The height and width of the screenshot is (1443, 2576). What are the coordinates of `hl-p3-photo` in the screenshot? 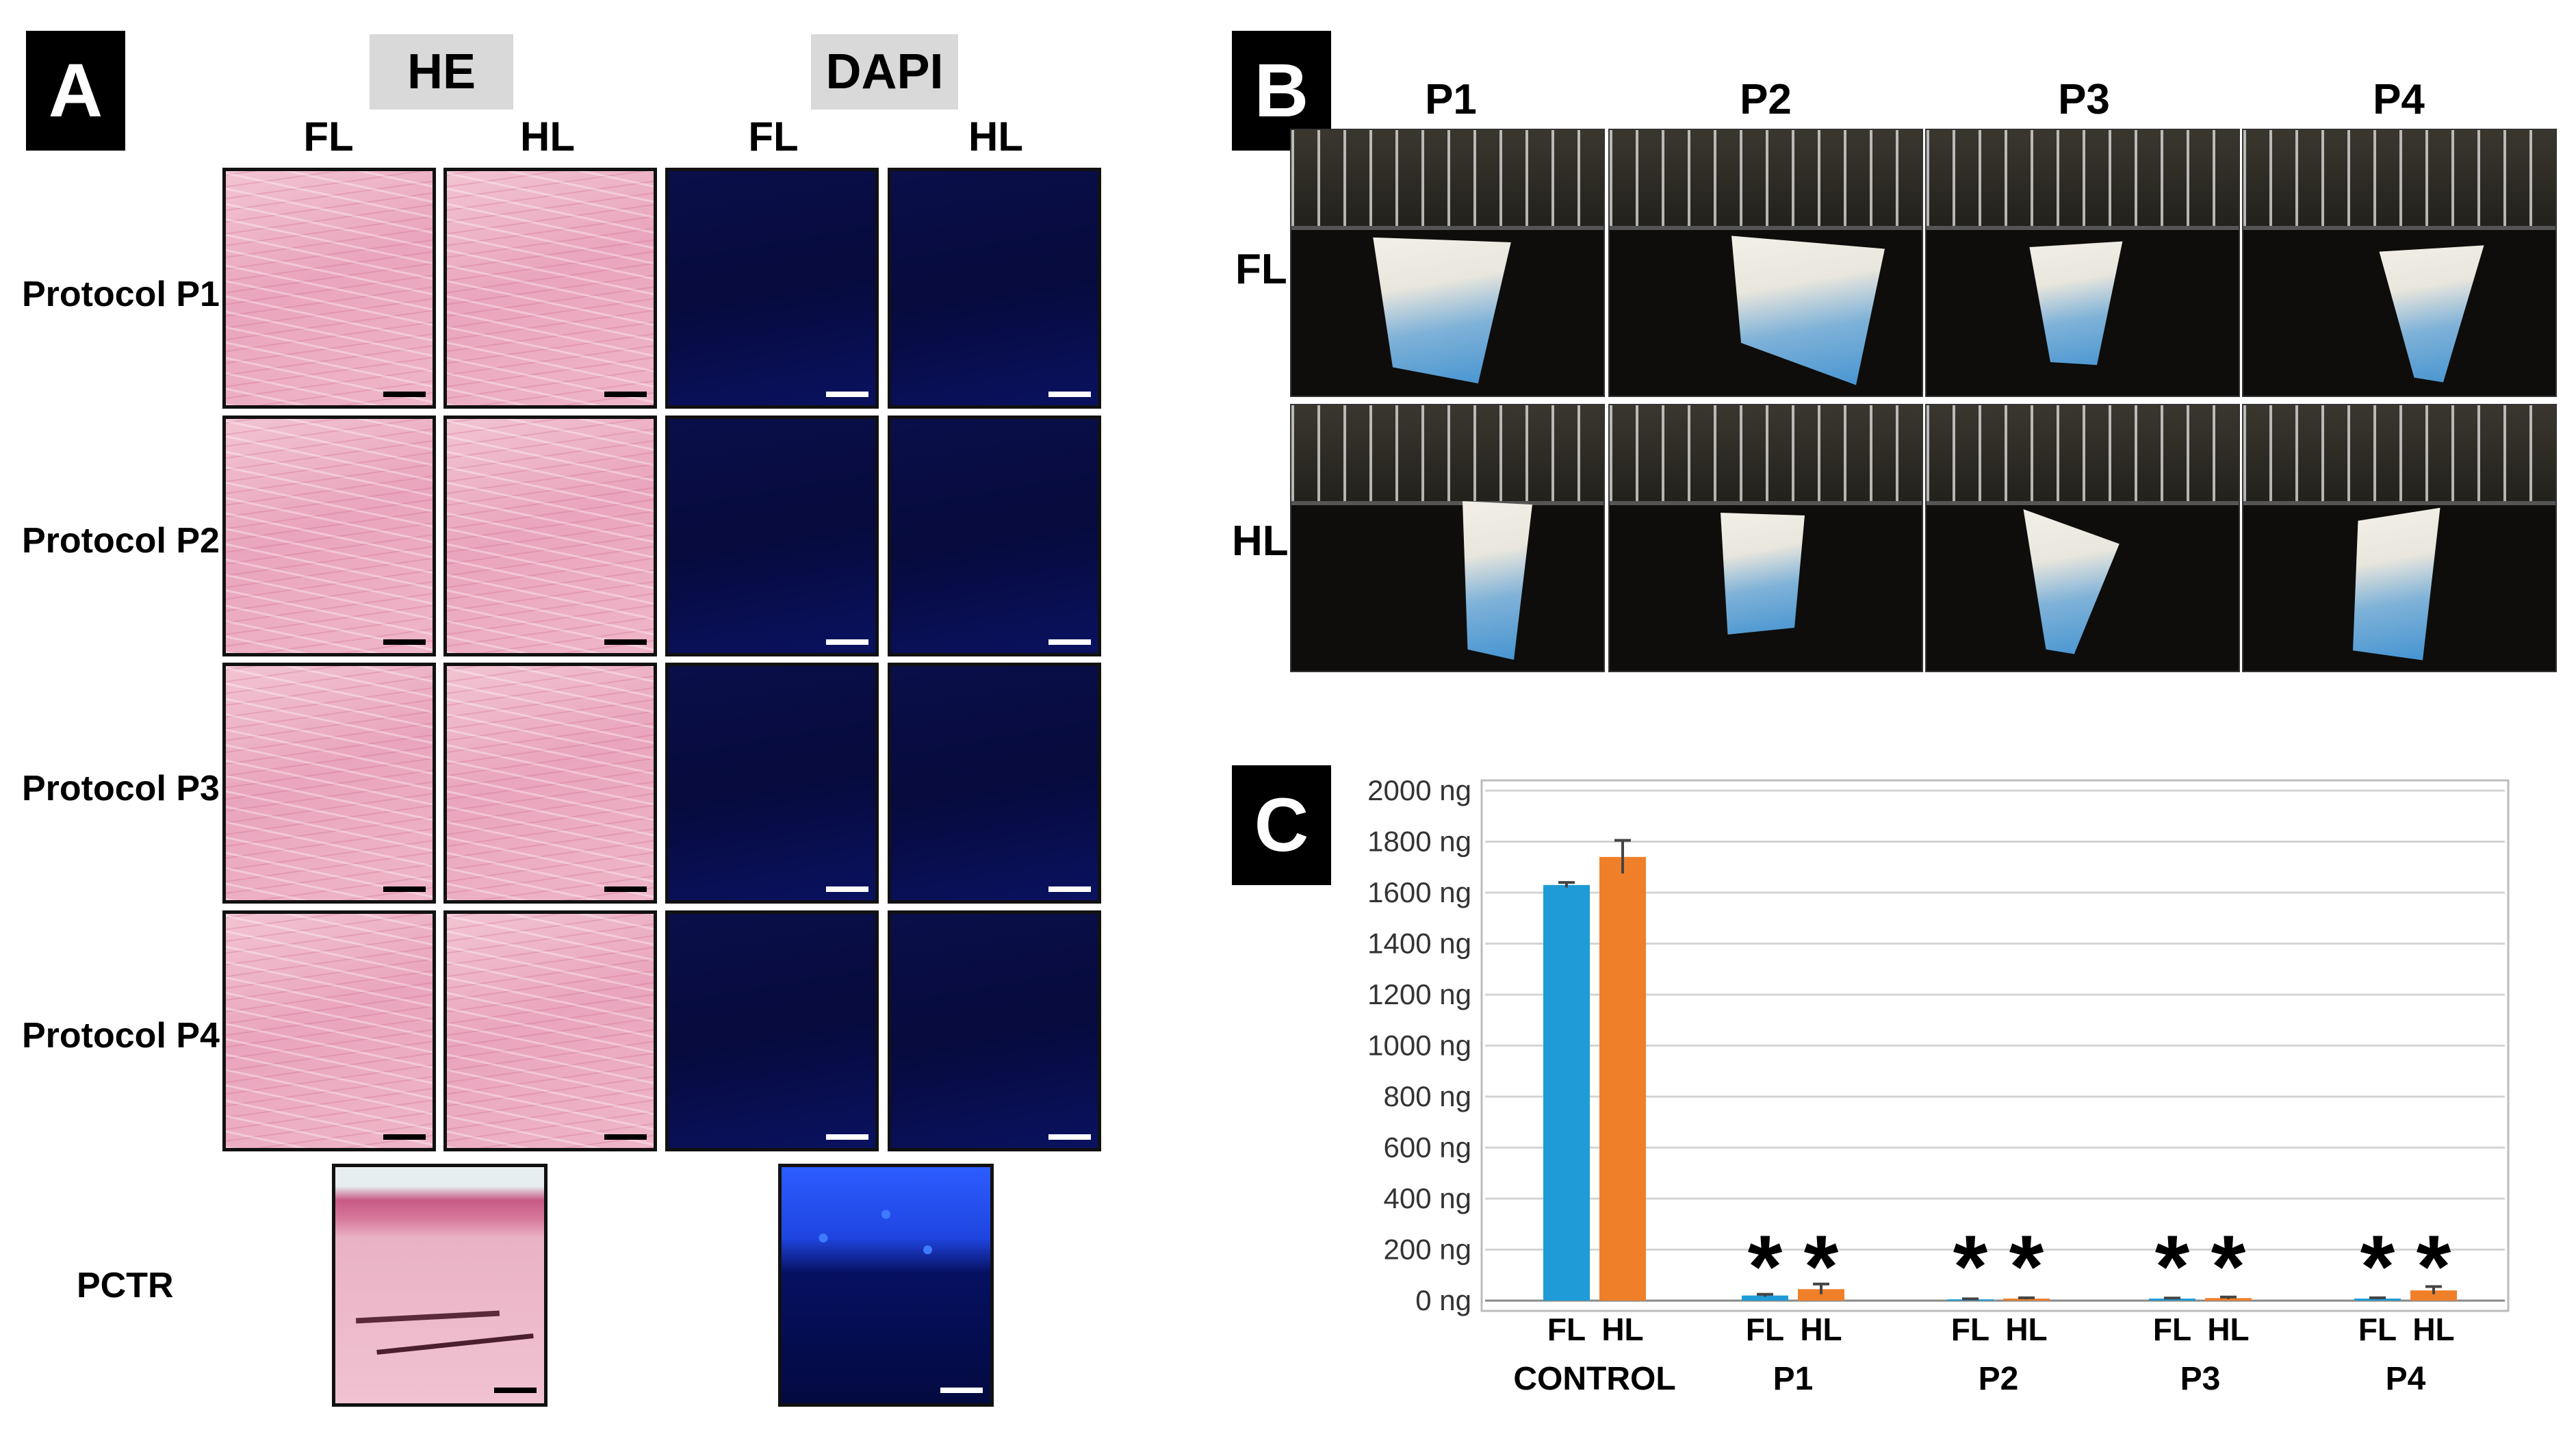 It's located at (2082, 538).